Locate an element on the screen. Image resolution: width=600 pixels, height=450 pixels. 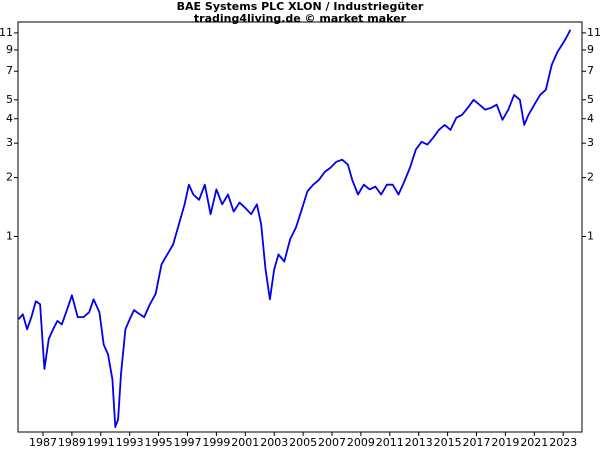
y2-tick-label: 7 is located at coordinates (590, 70).